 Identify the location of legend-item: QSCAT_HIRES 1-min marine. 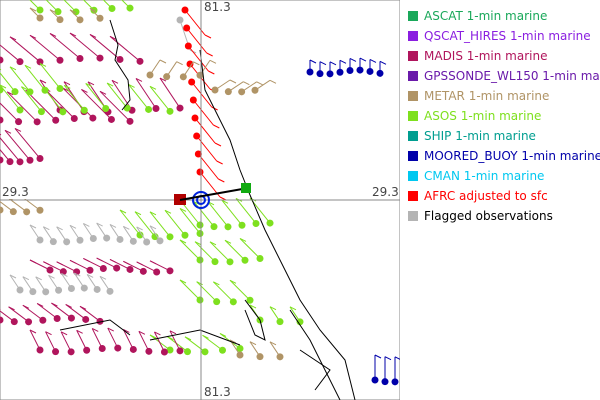
(504, 36).